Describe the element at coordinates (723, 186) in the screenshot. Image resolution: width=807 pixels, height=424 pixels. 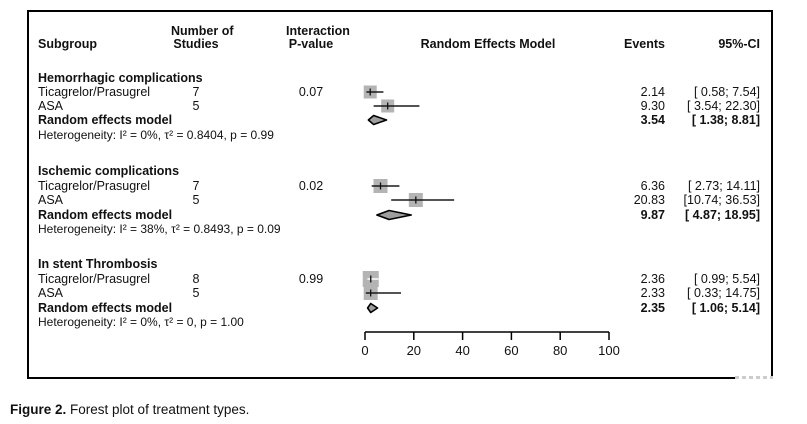
I see `ci-value: [ 2.73; 14.11]` at that location.